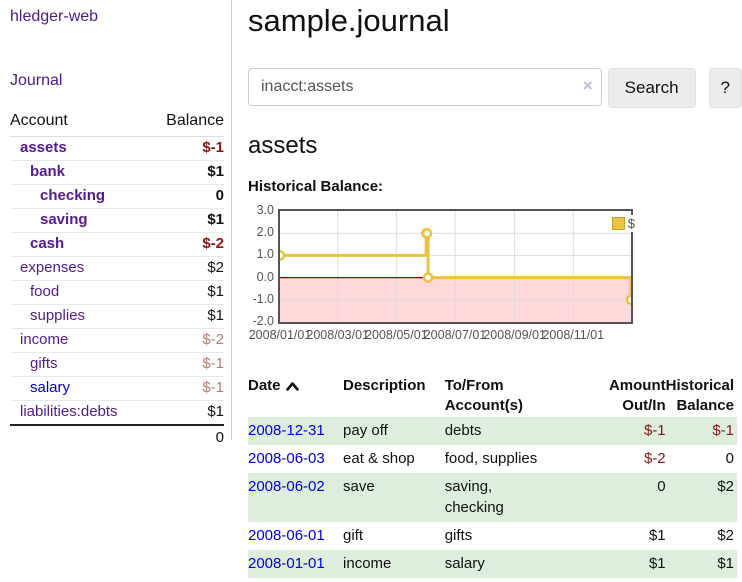  What do you see at coordinates (52, 267) in the screenshot?
I see `sidebar-account-link: expenses` at bounding box center [52, 267].